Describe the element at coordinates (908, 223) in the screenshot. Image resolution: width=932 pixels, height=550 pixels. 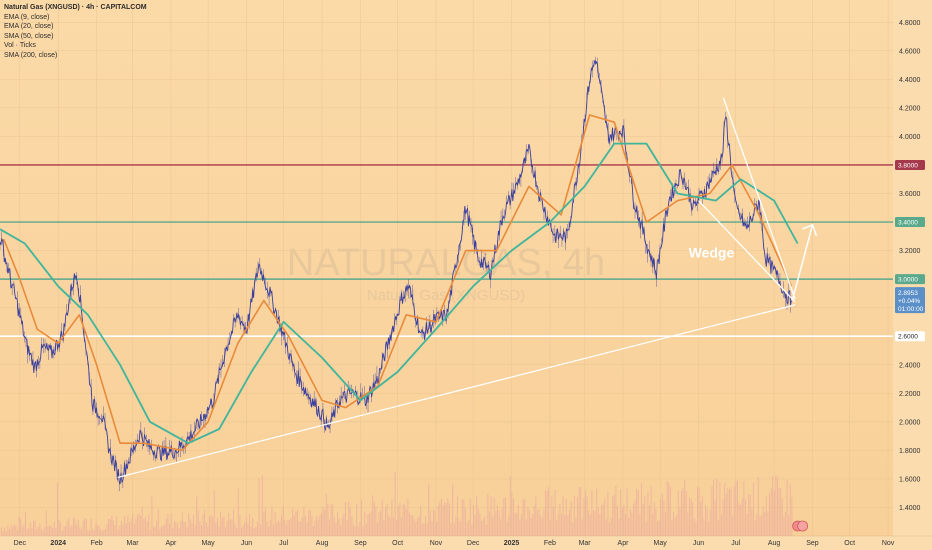
I see `level-tag-label-support-high: 3.4000` at that location.